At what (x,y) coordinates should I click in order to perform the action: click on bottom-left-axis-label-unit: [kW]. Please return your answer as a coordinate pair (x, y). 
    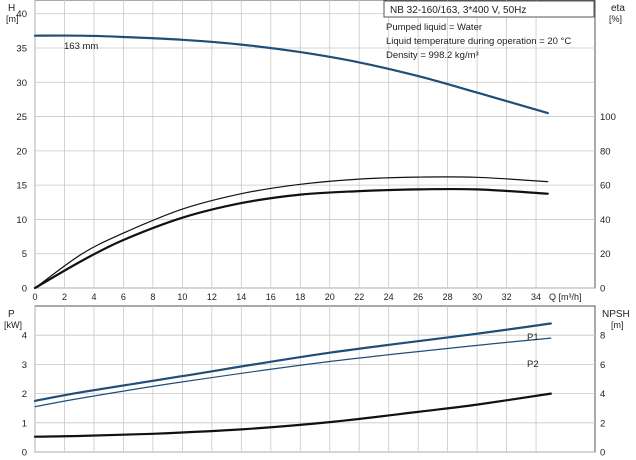
    Looking at the image, I should click on (13, 325).